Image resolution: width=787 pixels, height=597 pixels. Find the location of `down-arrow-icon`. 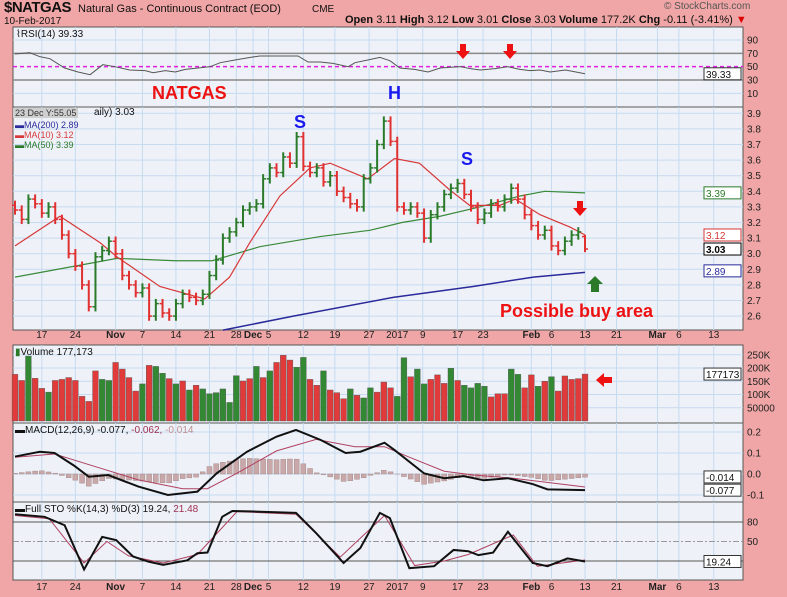

down-arrow-icon is located at coordinates (463, 51).